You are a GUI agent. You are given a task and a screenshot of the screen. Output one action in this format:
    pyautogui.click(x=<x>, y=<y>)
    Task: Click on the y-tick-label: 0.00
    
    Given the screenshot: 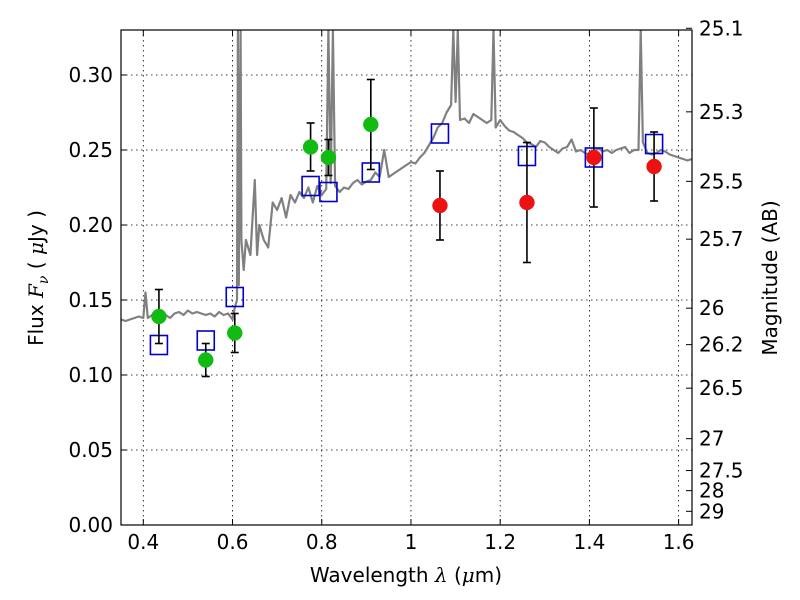 What is the action you would take?
    pyautogui.click(x=90, y=525)
    